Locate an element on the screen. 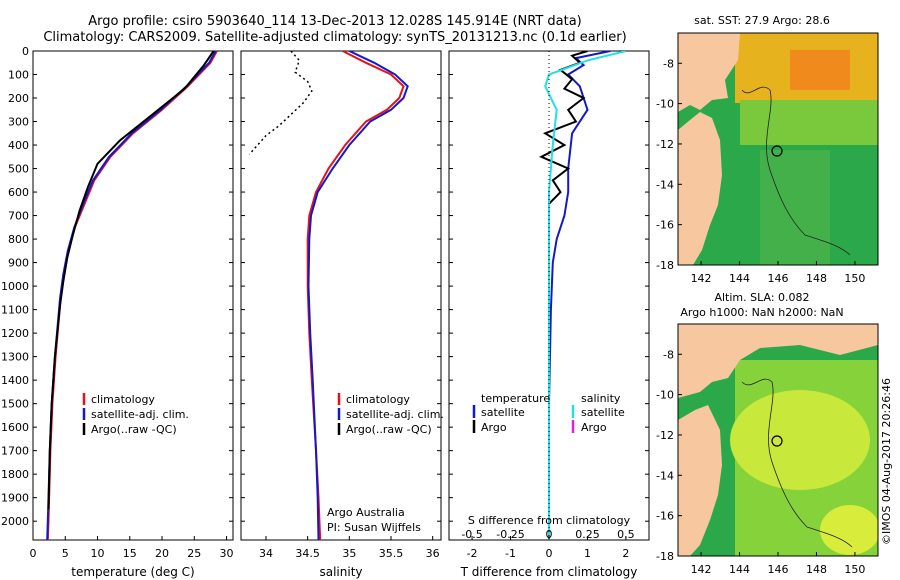 The width and height of the screenshot is (900, 580). depth-tick-label: 100 is located at coordinates (18, 75).